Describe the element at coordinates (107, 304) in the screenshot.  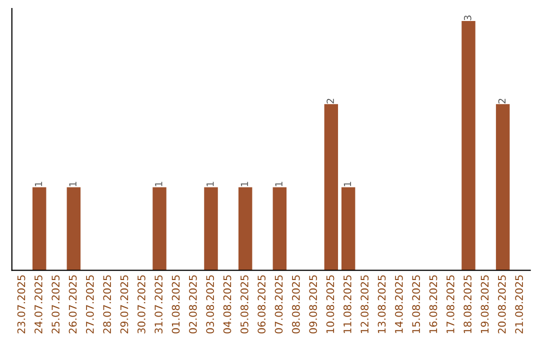
I see `x-tick-label: 28.07.2025` at that location.